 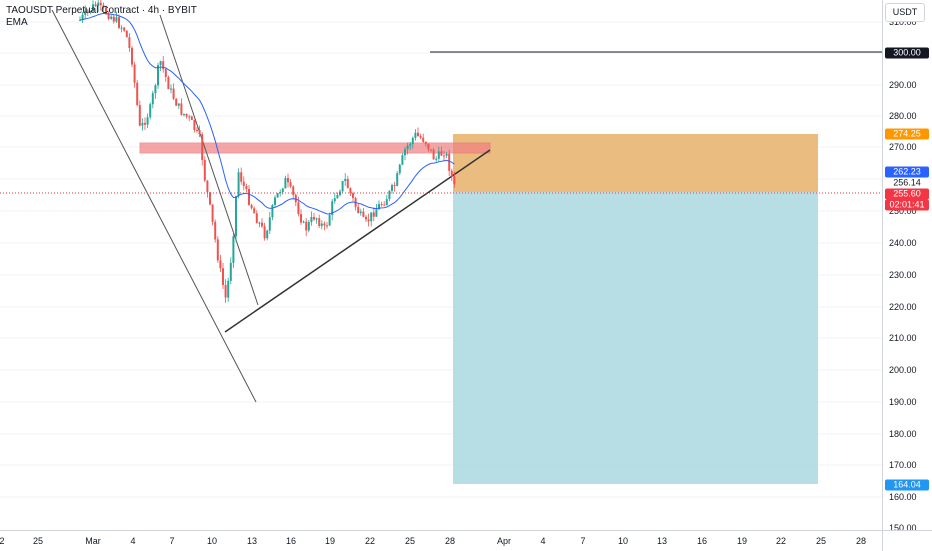 I want to click on time-label: 2, so click(x=2, y=541).